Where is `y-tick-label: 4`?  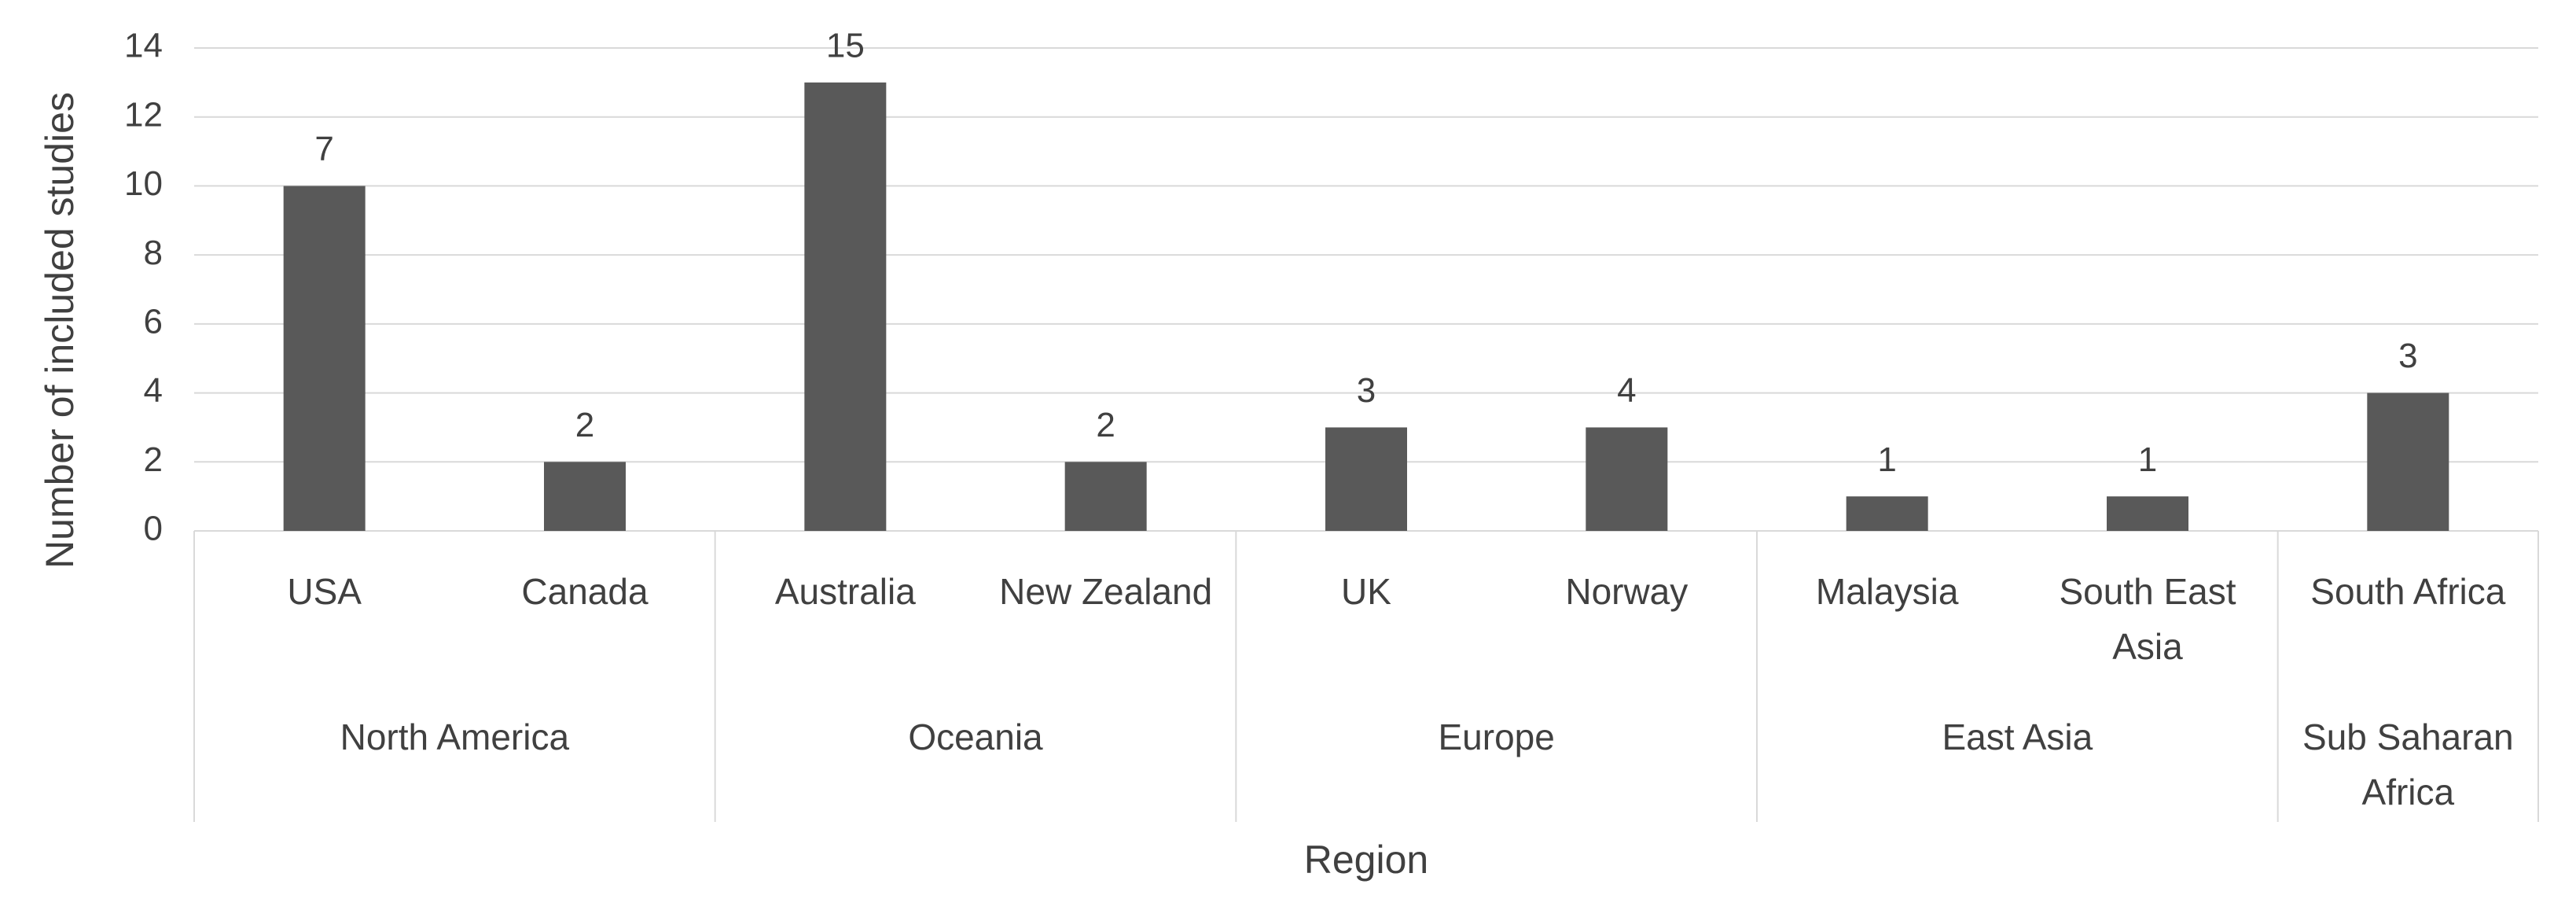
y-tick-label: 4 is located at coordinates (153, 390).